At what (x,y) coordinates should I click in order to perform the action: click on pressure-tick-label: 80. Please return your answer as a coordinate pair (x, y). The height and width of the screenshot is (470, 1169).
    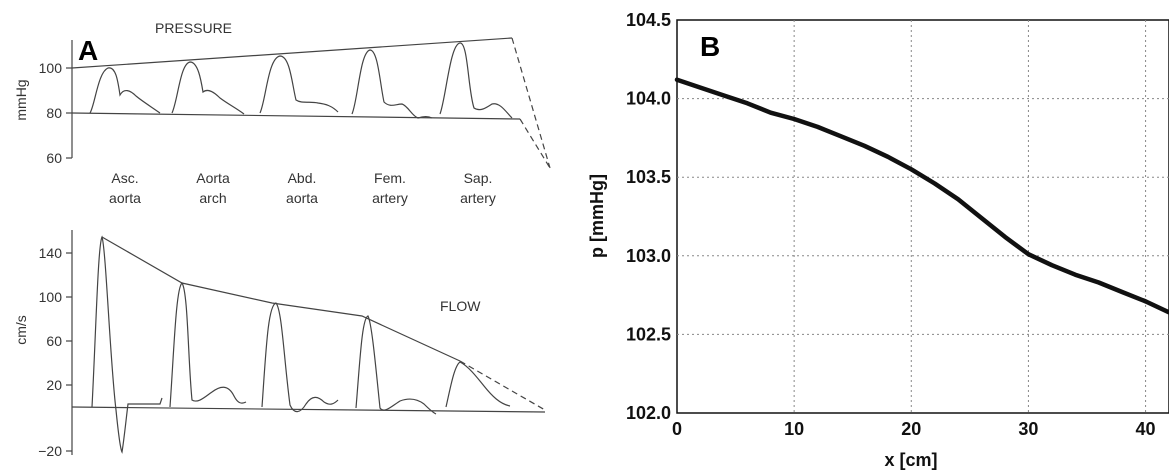
    Looking at the image, I should click on (54, 113).